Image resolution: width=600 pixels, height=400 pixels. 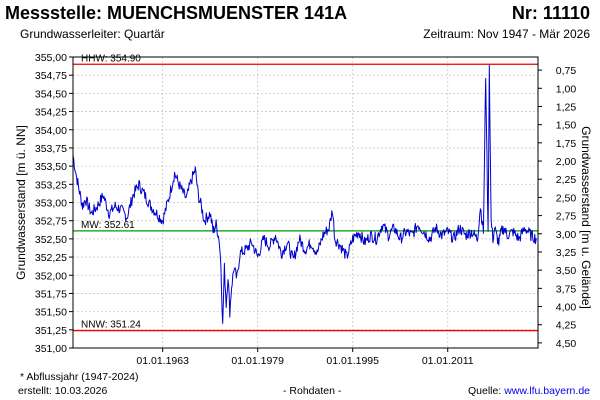 What do you see at coordinates (506, 34) in the screenshot?
I see `period-label: Zeitraum: Nov 1947 - Mär 2026` at bounding box center [506, 34].